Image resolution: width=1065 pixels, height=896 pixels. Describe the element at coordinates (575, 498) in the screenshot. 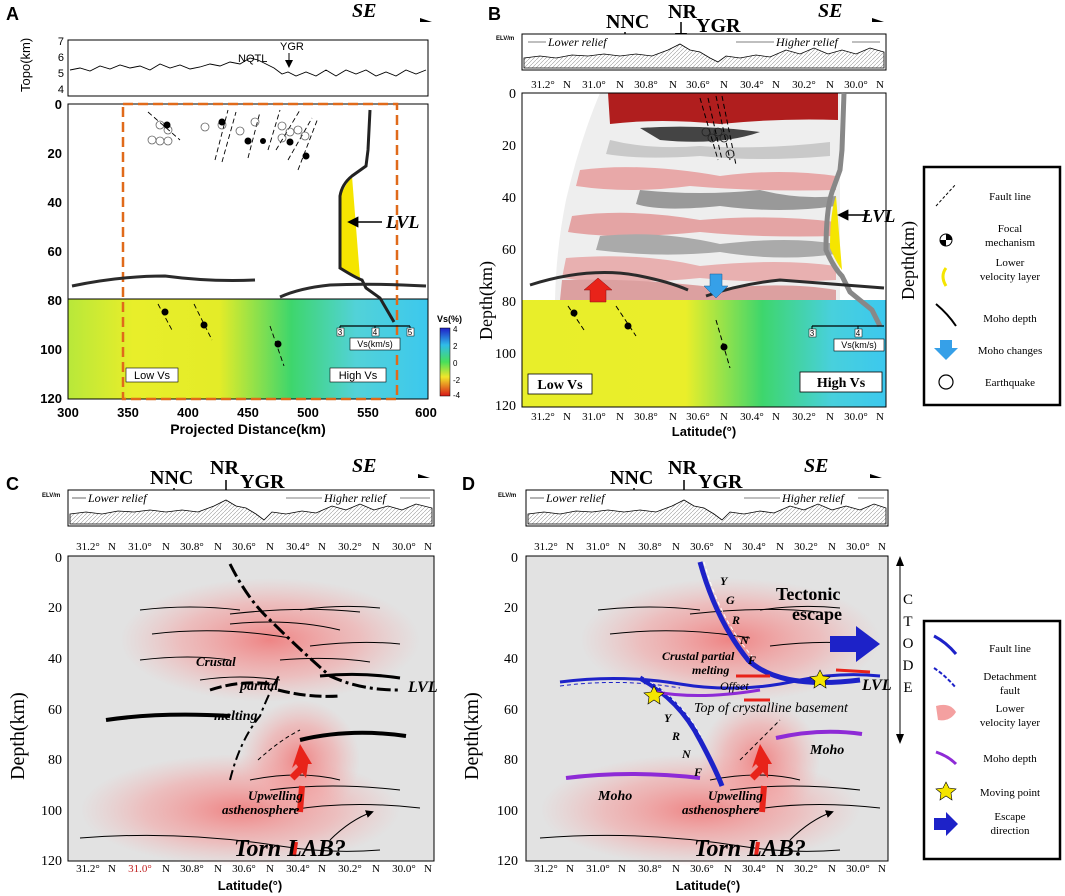

I see `svg-text: Lower relief` at that location.